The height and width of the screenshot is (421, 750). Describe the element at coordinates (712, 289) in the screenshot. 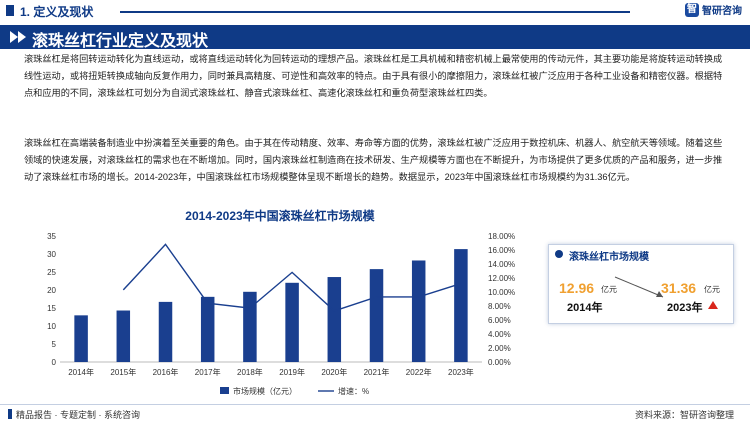

I see `end-unit: 亿元` at that location.